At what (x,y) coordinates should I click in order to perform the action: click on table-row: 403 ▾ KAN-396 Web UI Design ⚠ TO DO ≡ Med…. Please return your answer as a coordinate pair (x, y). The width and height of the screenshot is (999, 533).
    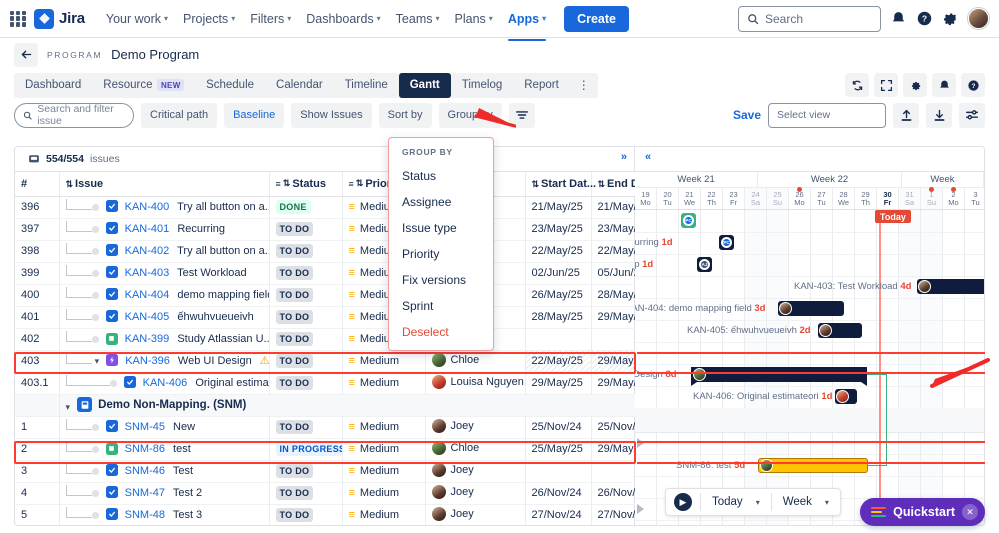
    Looking at the image, I should click on (336, 361).